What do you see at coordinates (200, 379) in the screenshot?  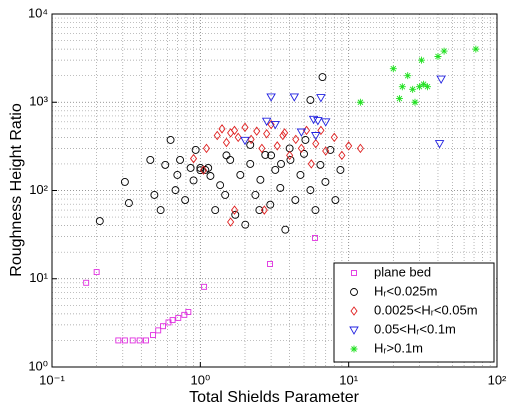 I see `x-tick-label: 10⁰` at bounding box center [200, 379].